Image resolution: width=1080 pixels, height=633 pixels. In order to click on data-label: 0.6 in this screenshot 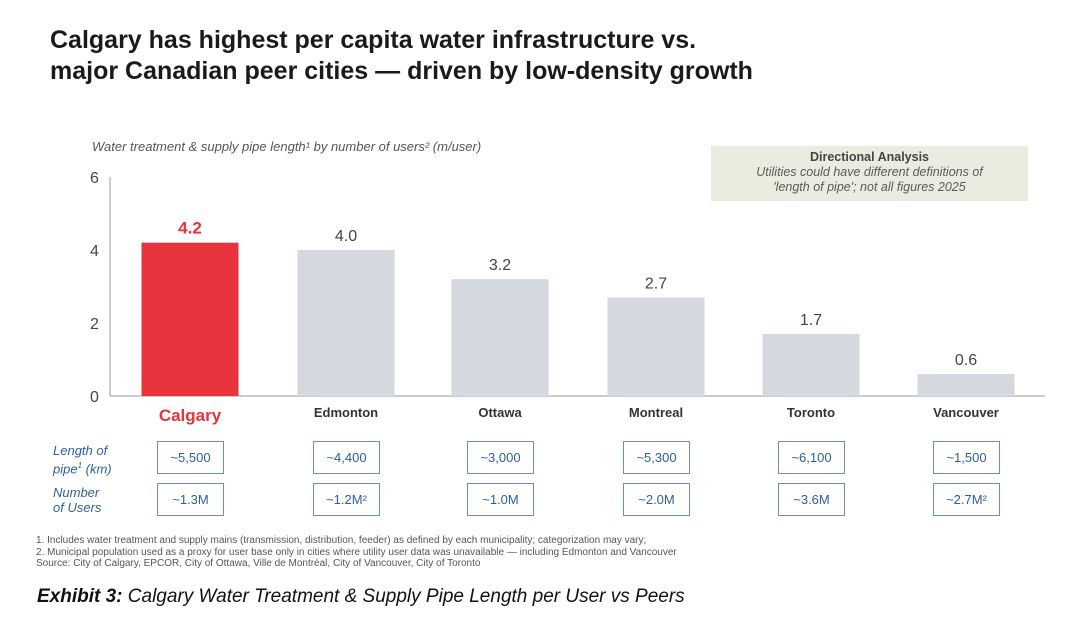, I will do `click(966, 360)`.